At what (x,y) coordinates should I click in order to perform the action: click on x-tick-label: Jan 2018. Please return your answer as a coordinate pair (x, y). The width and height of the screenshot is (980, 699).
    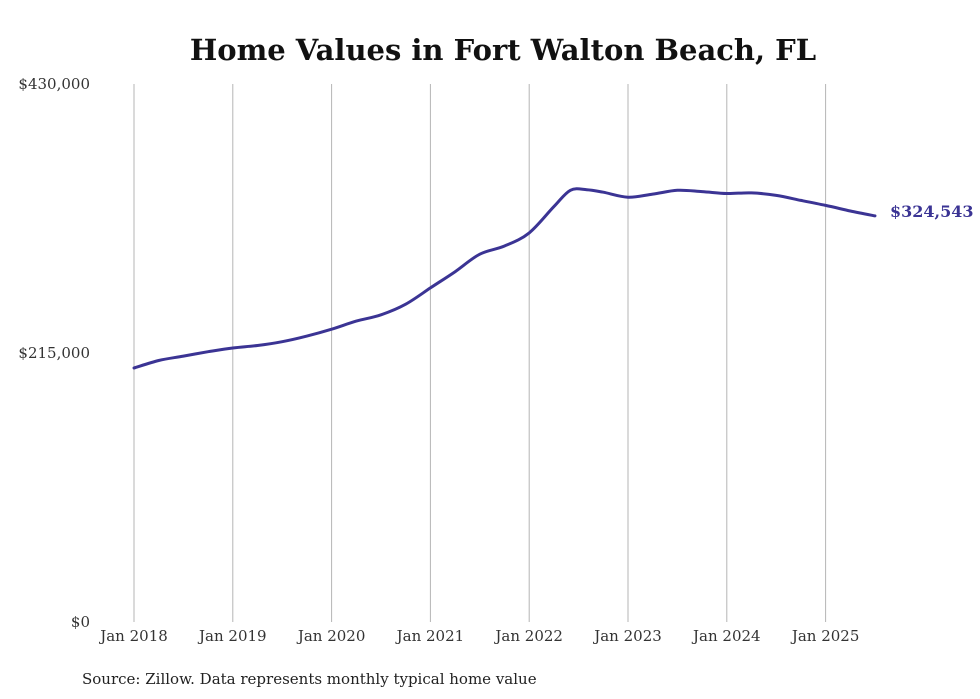
    Looking at the image, I should click on (133, 636).